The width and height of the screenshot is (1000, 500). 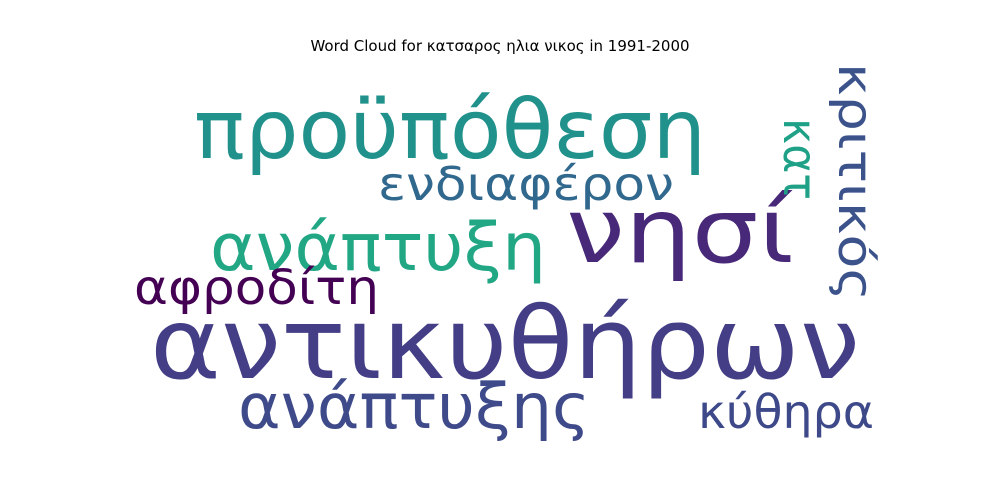 What do you see at coordinates (680, 231) in the screenshot?
I see `word-1: νησί` at bounding box center [680, 231].